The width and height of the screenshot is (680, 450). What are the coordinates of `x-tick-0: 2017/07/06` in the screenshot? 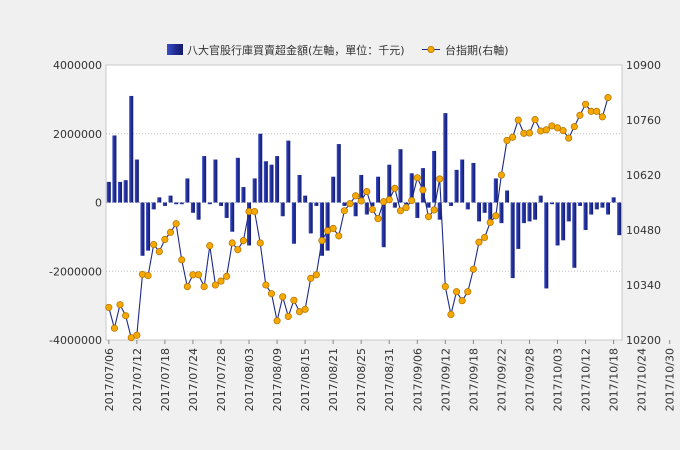 It's located at (109, 379).